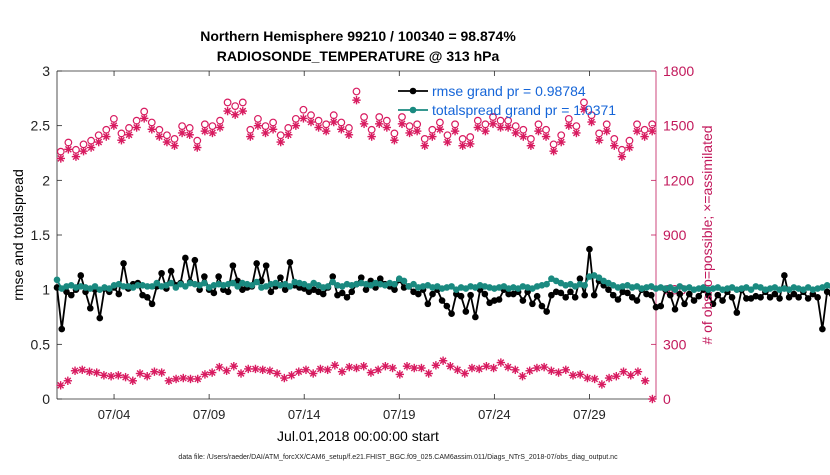 The image size is (830, 475). I want to click on y-right-tick-label: 300, so click(675, 344).